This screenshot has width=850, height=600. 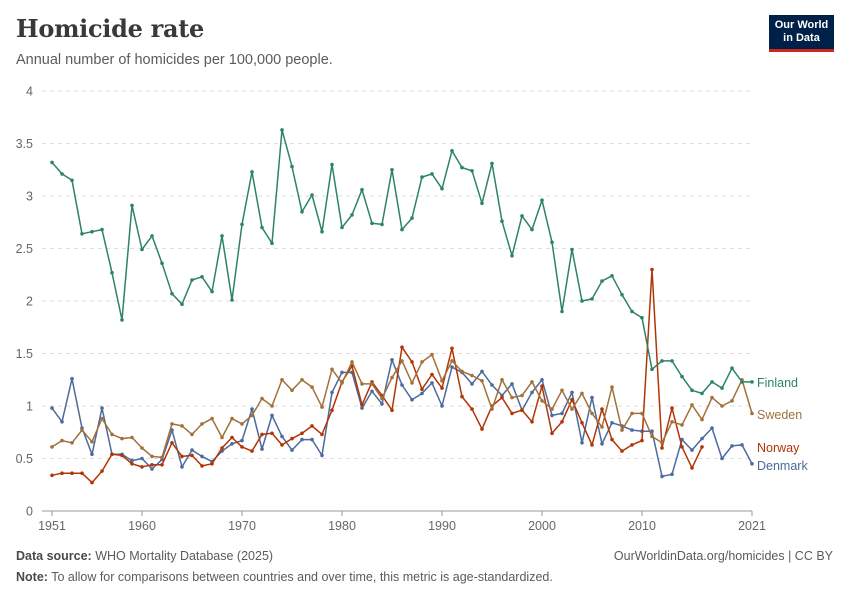 What do you see at coordinates (24, 144) in the screenshot?
I see `y-tick-label: 3.5` at bounding box center [24, 144].